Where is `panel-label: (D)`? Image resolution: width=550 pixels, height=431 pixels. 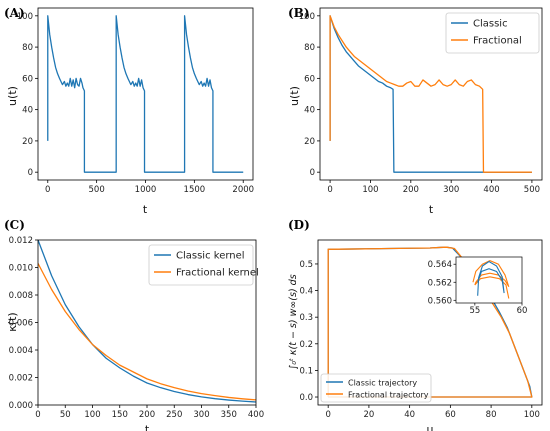
panel-label: (D) is located at coordinates (299, 225).